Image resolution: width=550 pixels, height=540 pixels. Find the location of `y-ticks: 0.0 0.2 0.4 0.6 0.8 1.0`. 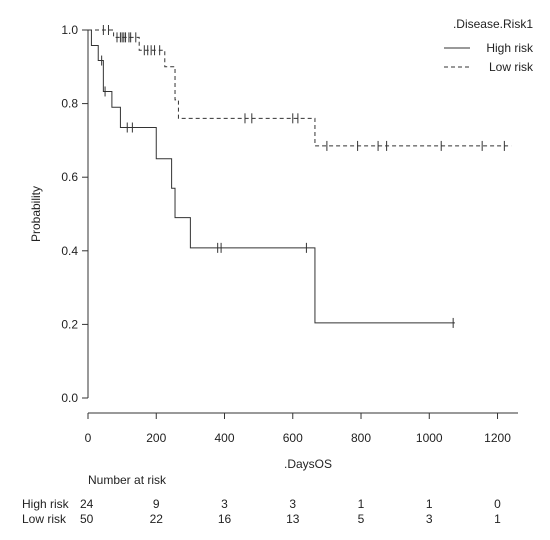

y-ticks: 0.0 0.2 0.4 0.6 0.8 1.0 is located at coordinates (74, 214).